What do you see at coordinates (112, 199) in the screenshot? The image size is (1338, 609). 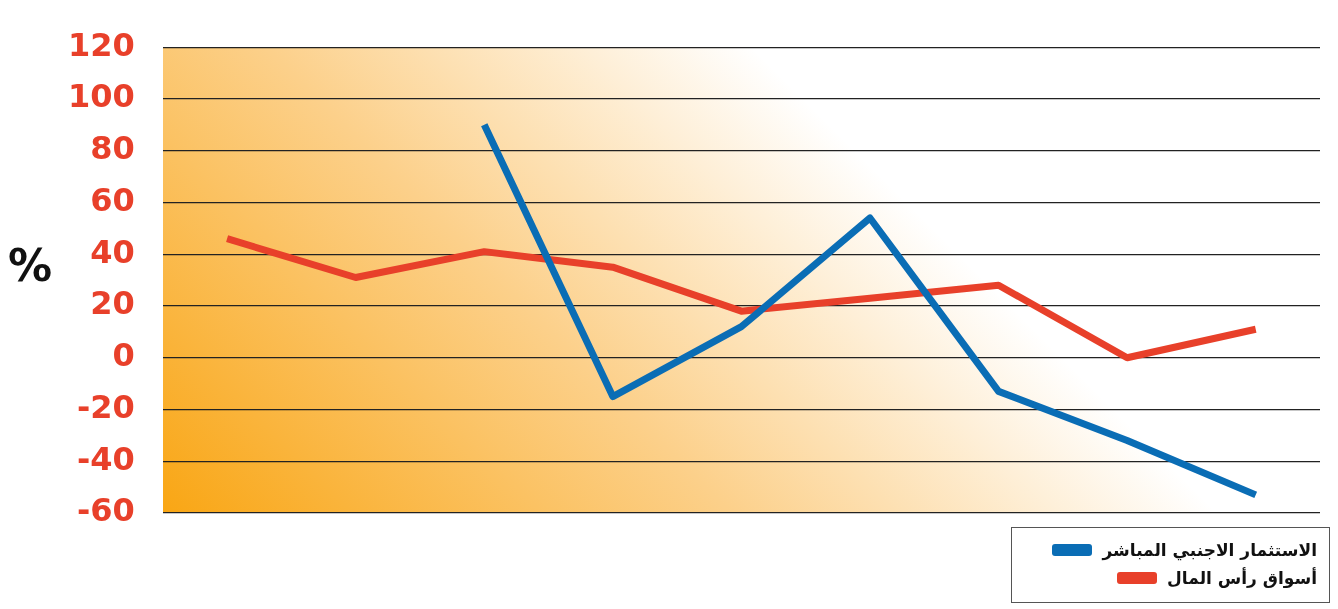 I see `y-tick-label: 60` at bounding box center [112, 199].